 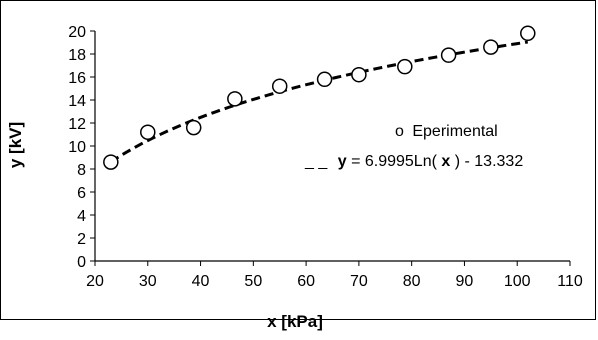 What do you see at coordinates (81, 170) in the screenshot?
I see `y-tick-label: 8` at bounding box center [81, 170].